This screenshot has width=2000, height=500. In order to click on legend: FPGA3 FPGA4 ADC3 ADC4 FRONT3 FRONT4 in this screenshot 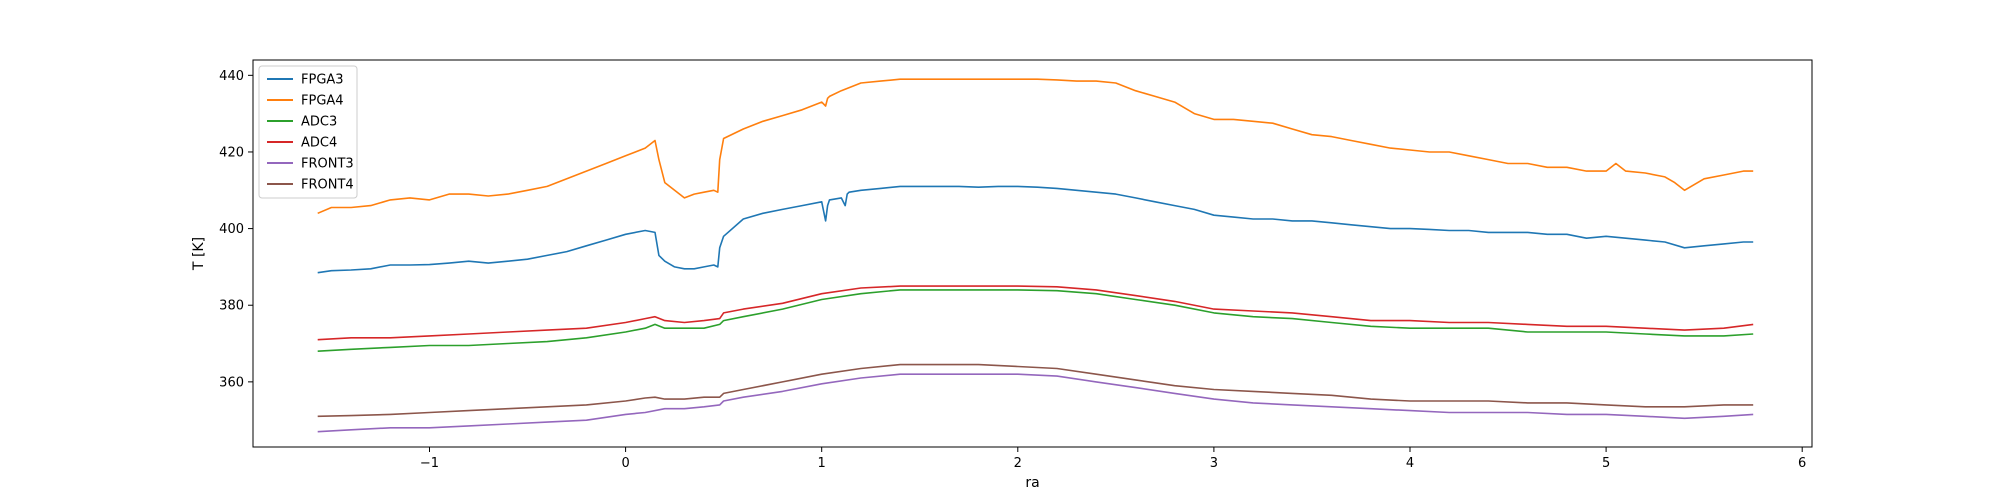, I will do `click(308, 132)`.